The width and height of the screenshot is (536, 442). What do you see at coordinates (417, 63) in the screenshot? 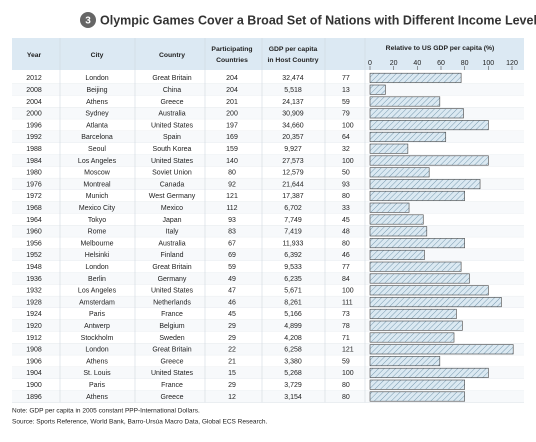
I see `bar-tick-label: 40` at bounding box center [417, 63].